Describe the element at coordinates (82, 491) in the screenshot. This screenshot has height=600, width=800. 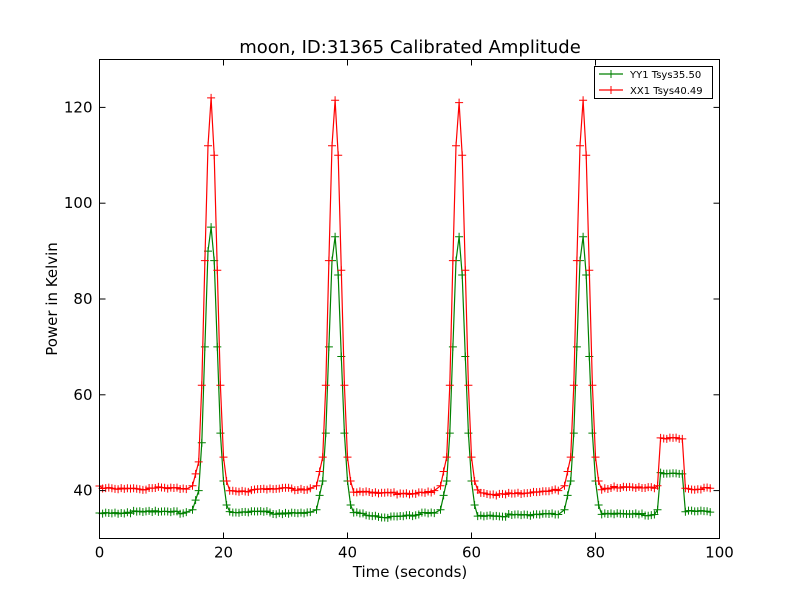
I see `y-tick-label: 40` at that location.